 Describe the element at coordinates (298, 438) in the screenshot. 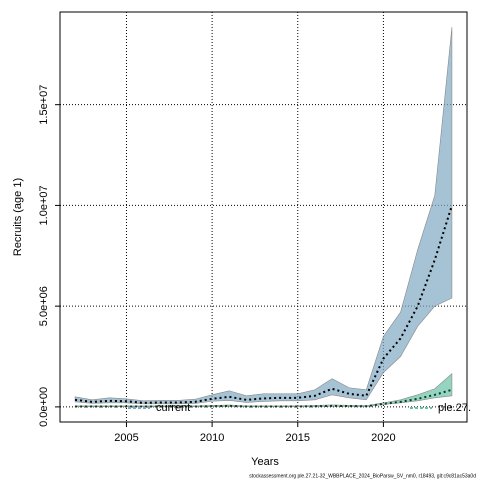

I see `x-tick-label: 2015` at that location.